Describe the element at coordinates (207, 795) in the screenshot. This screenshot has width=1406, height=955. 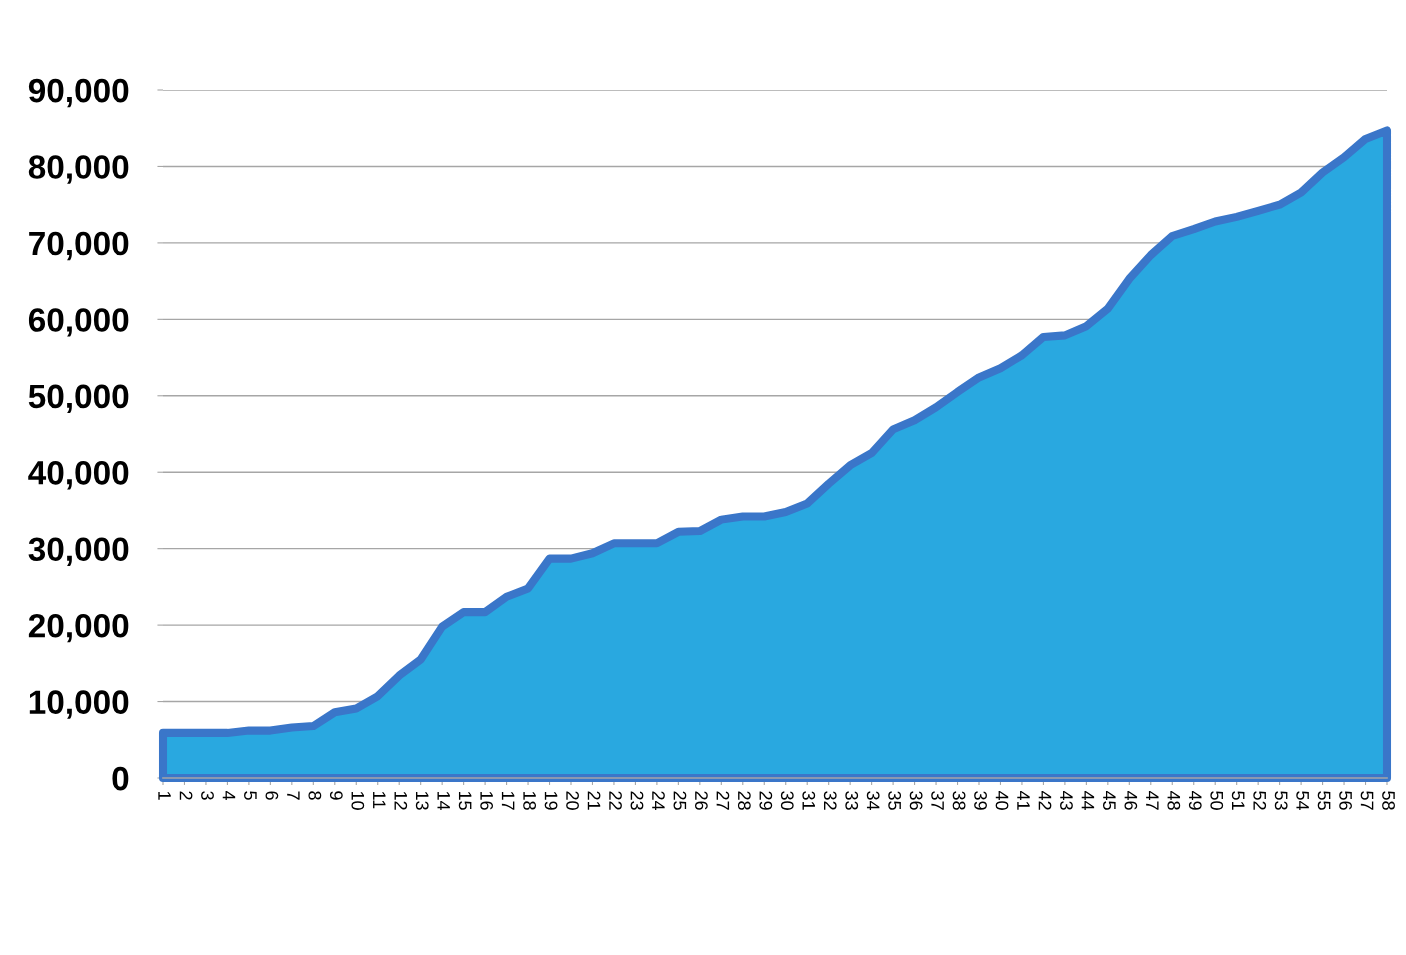
I see `x-tick-label: 3` at that location.